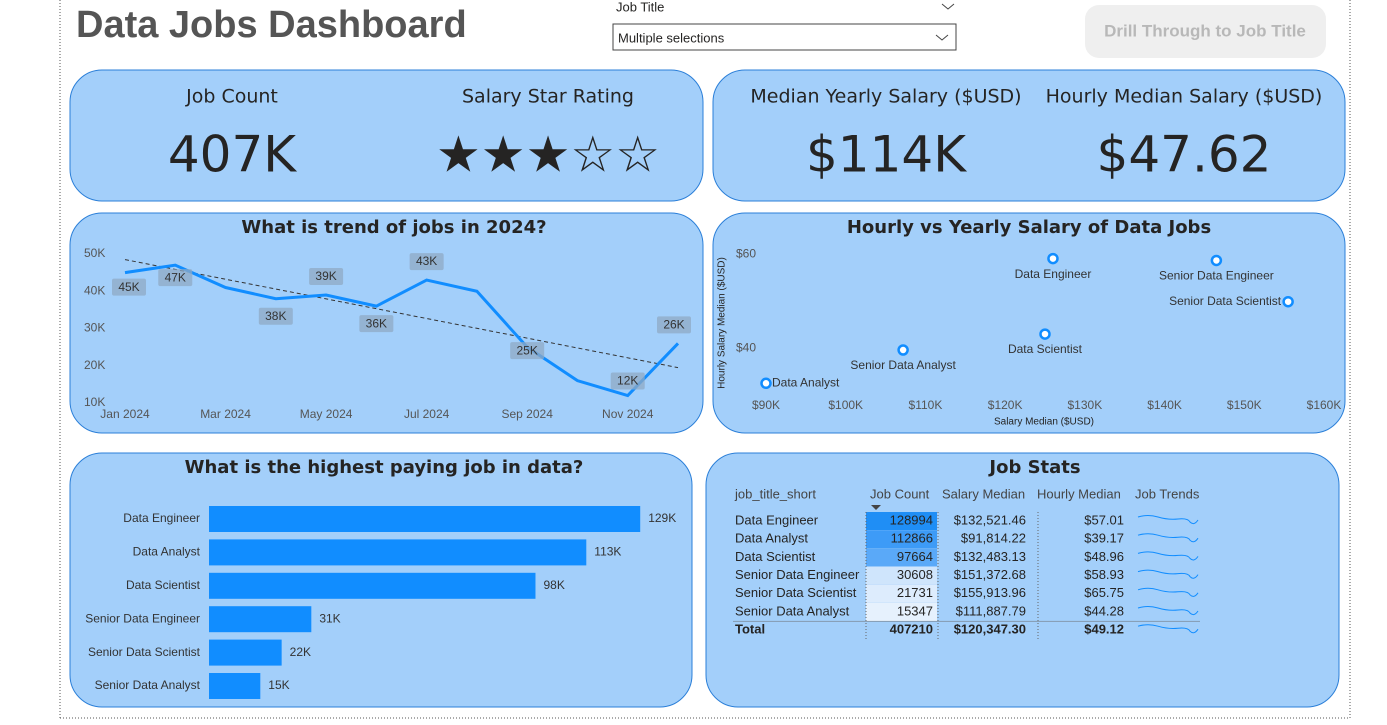  What do you see at coordinates (766, 405) in the screenshot?
I see `x-tick-label: $90K` at bounding box center [766, 405].